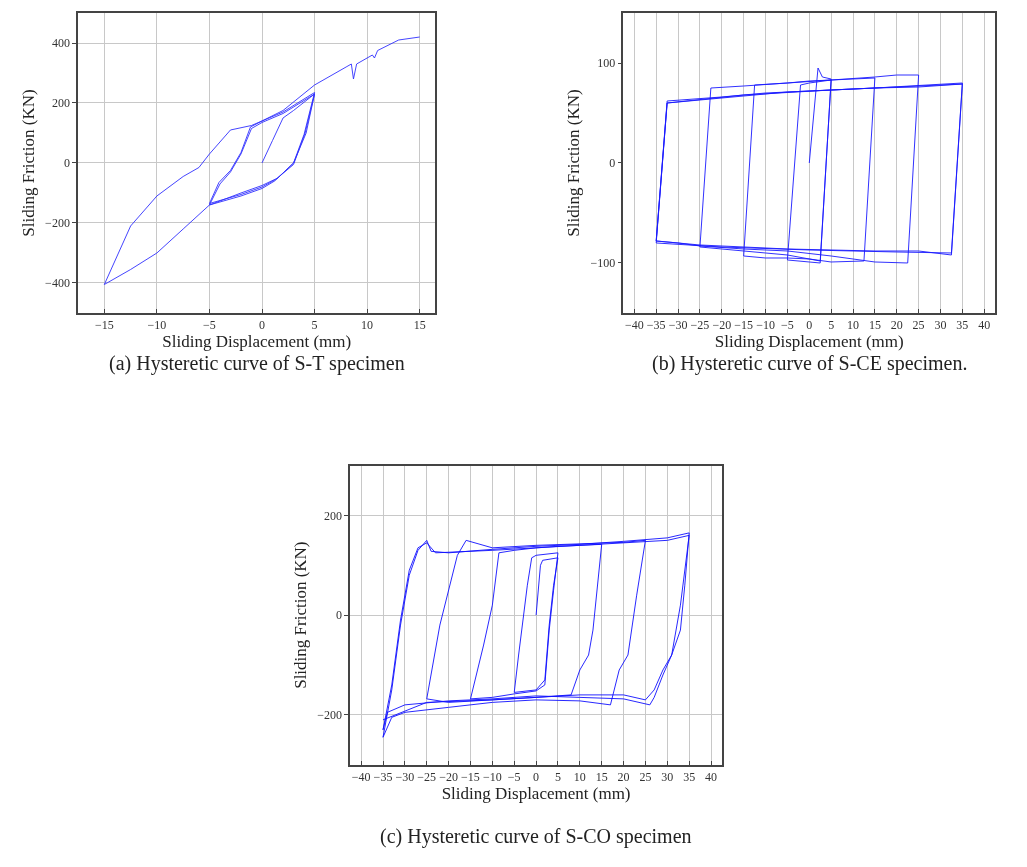  Describe the element at coordinates (606, 63) in the screenshot. I see `y-tick-label: 100` at that location.